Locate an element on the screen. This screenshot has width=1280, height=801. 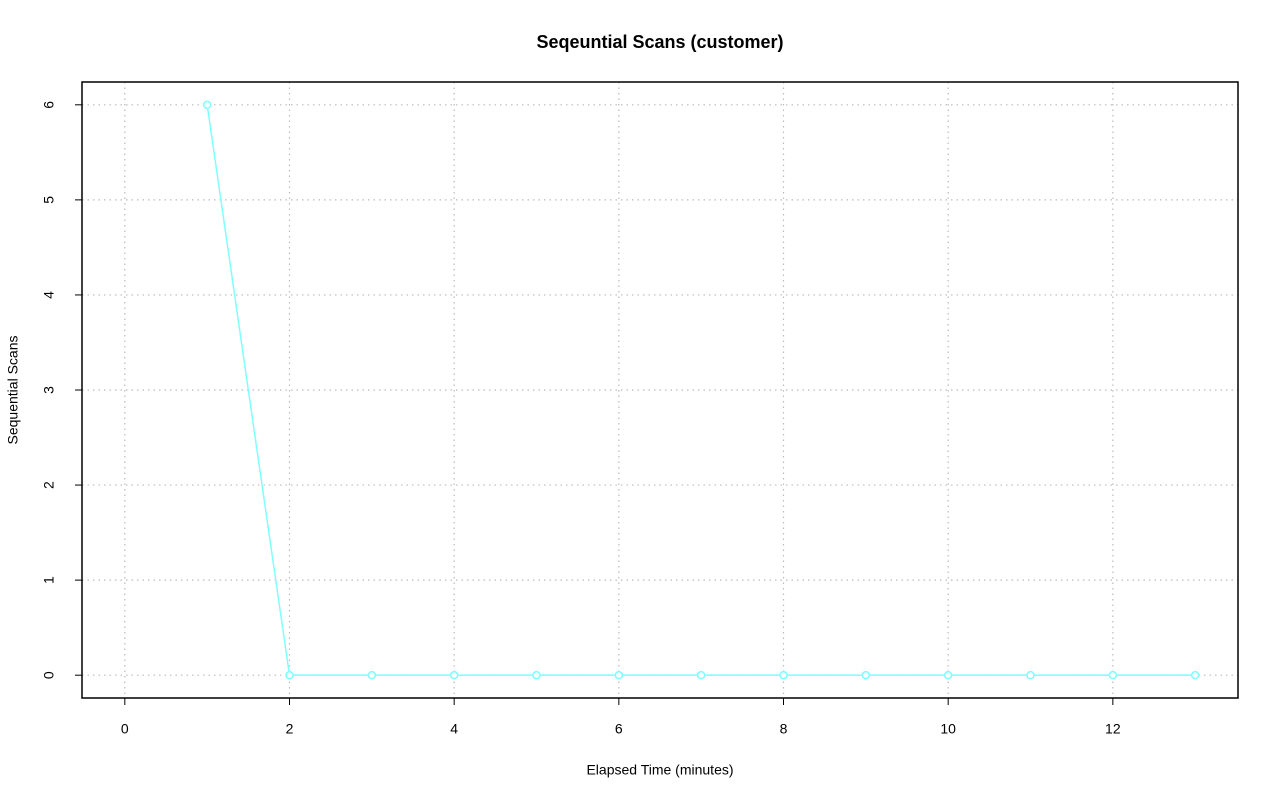
y-tick-label: 6 is located at coordinates (49, 105).